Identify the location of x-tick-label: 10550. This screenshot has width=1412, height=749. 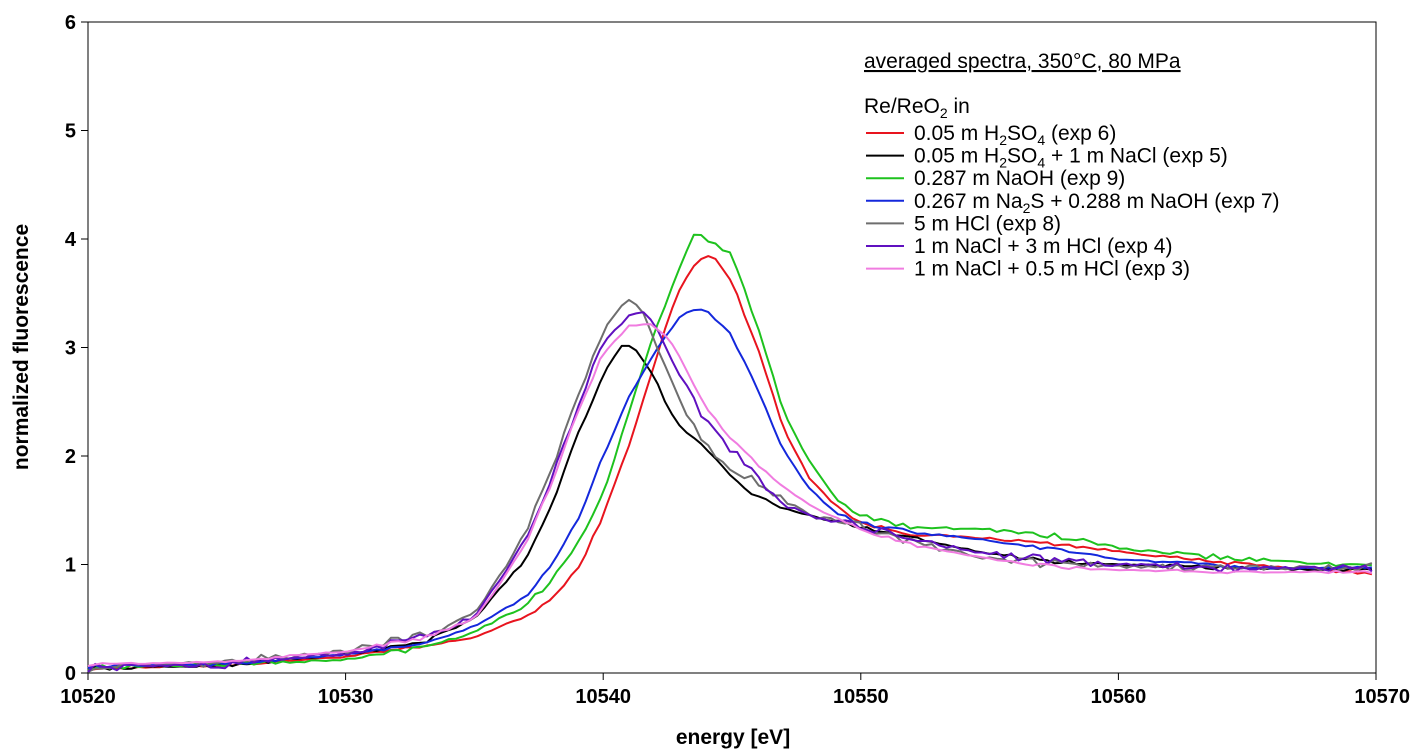
(861, 697).